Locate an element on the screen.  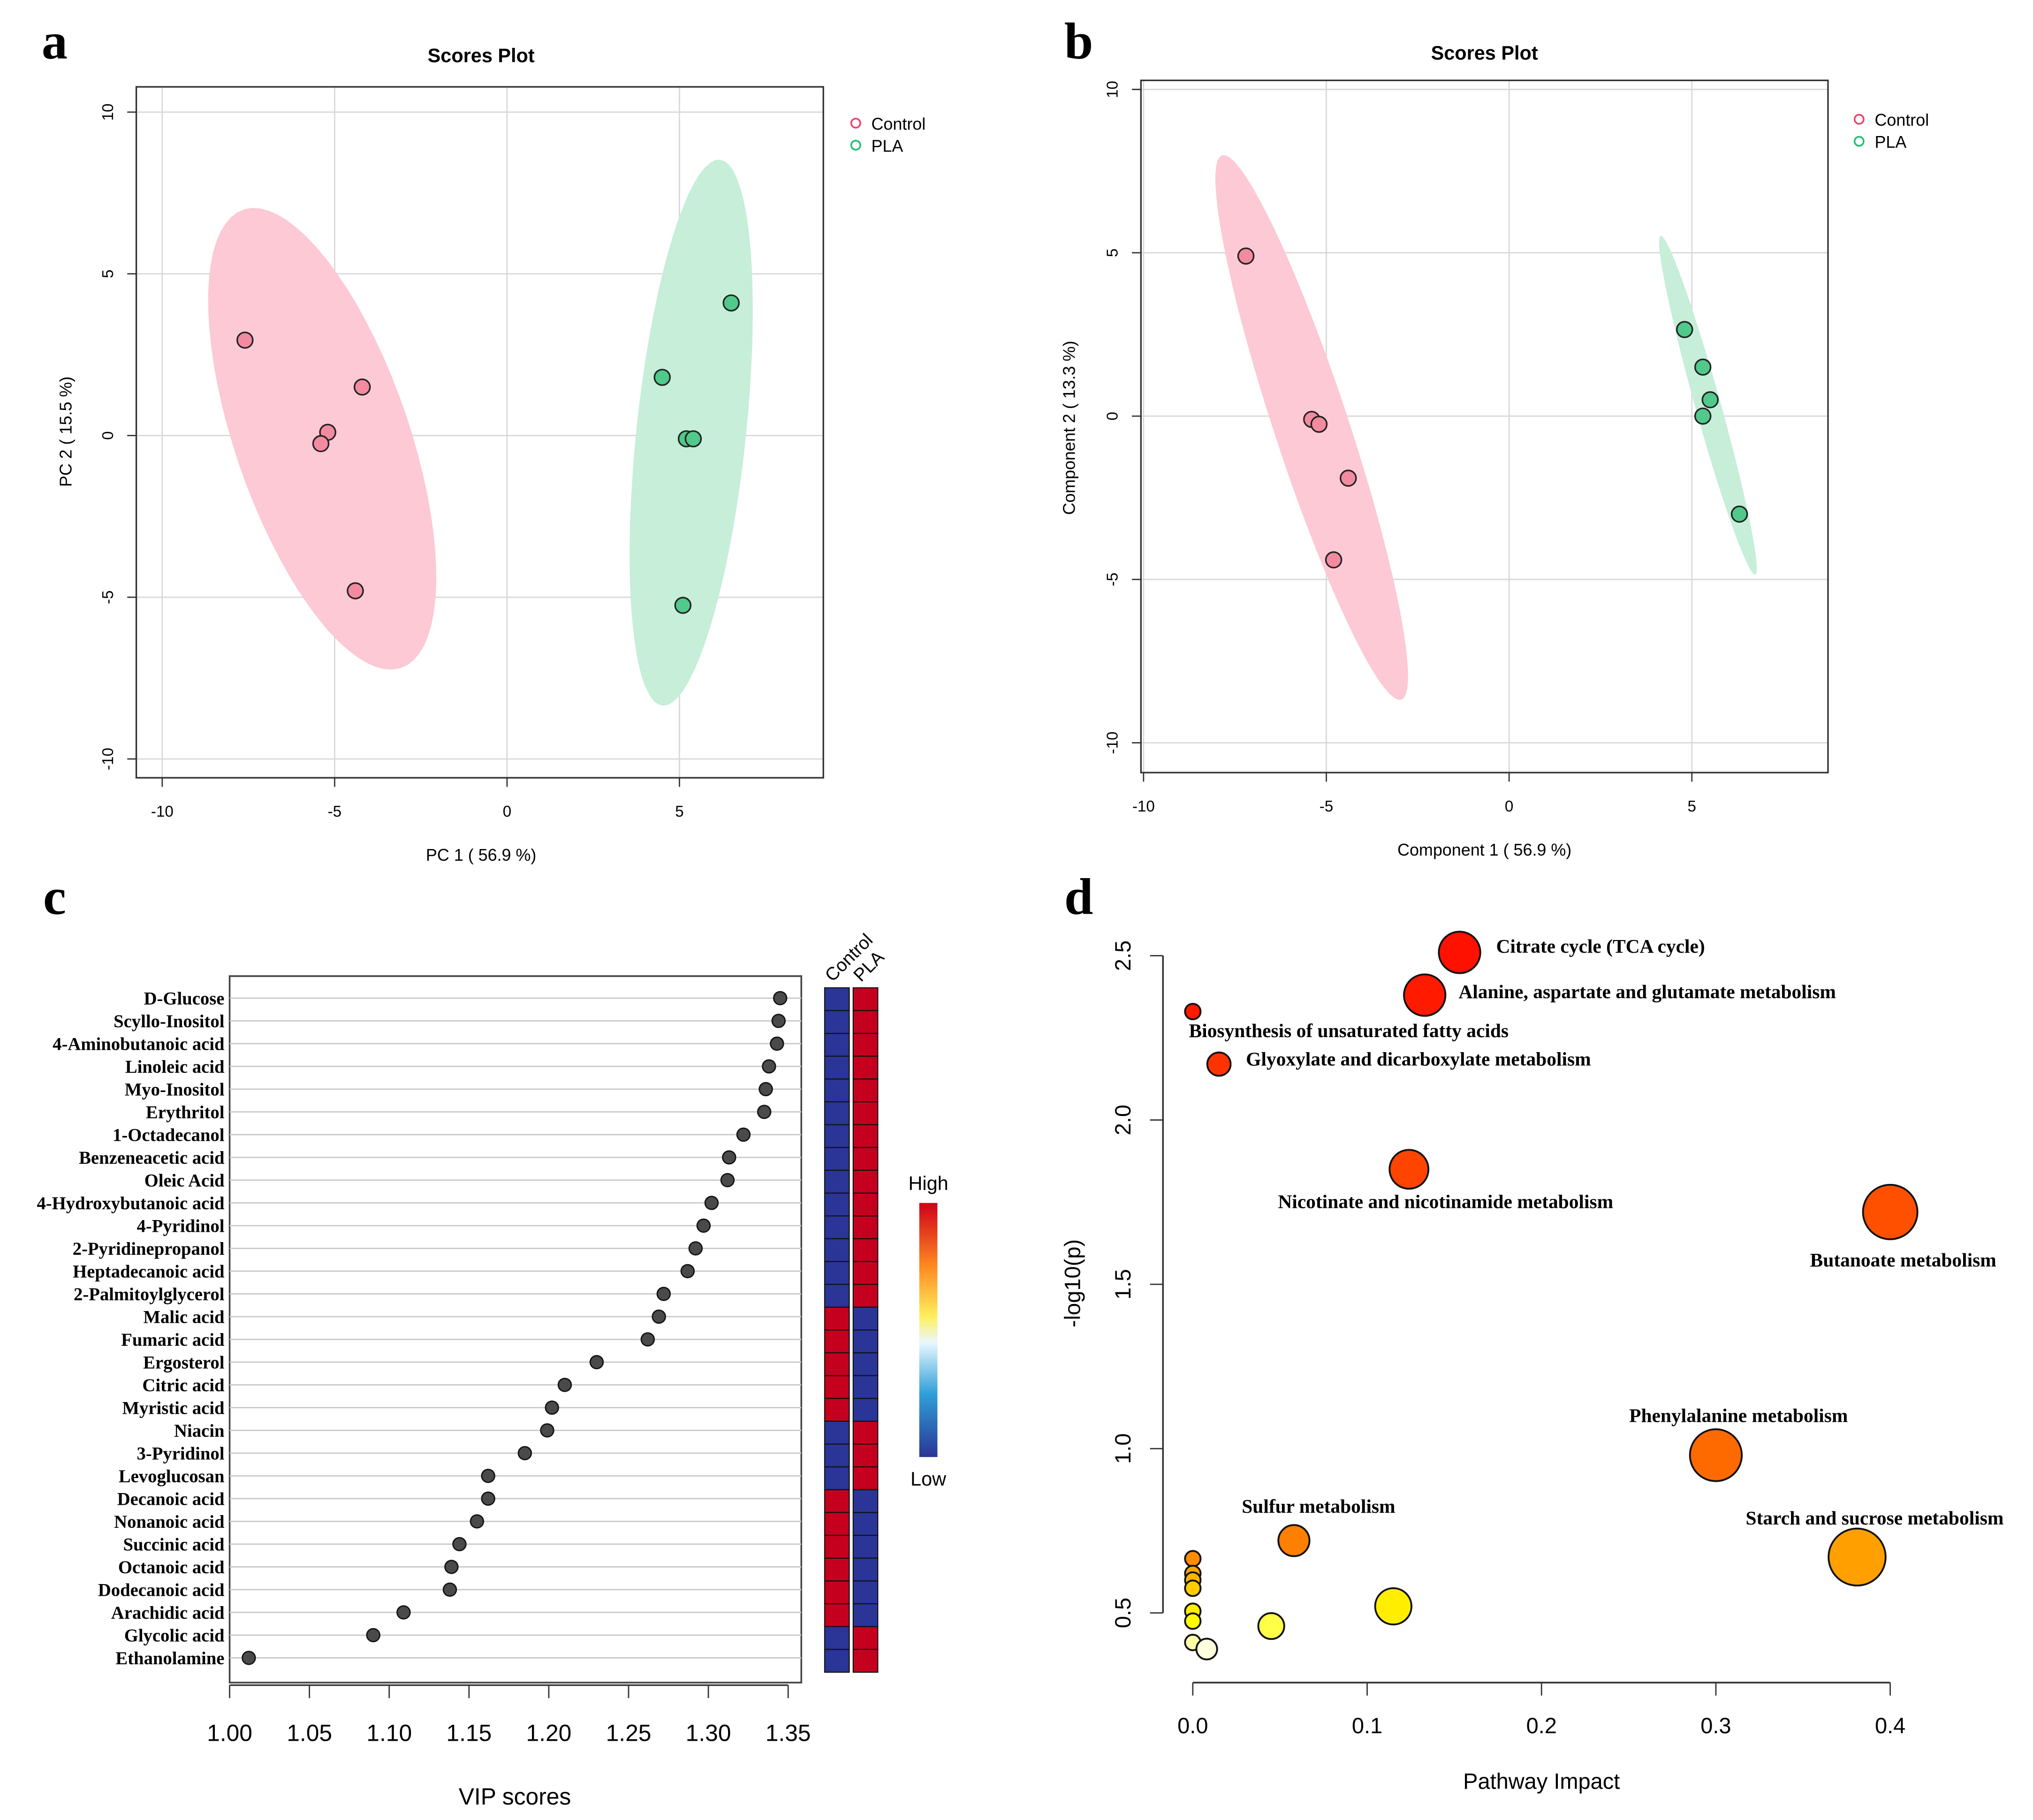
metabolite-label: Fumaric acid is located at coordinates (173, 1340).